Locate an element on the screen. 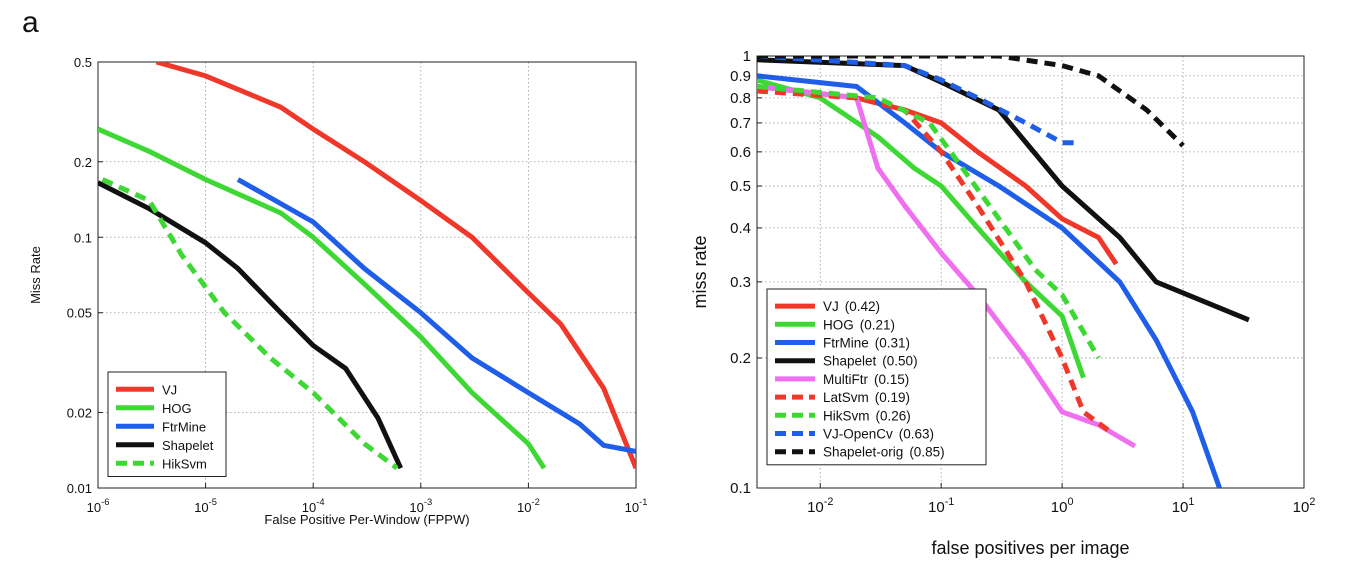  legend-series-name: VJ is located at coordinates (831, 306).